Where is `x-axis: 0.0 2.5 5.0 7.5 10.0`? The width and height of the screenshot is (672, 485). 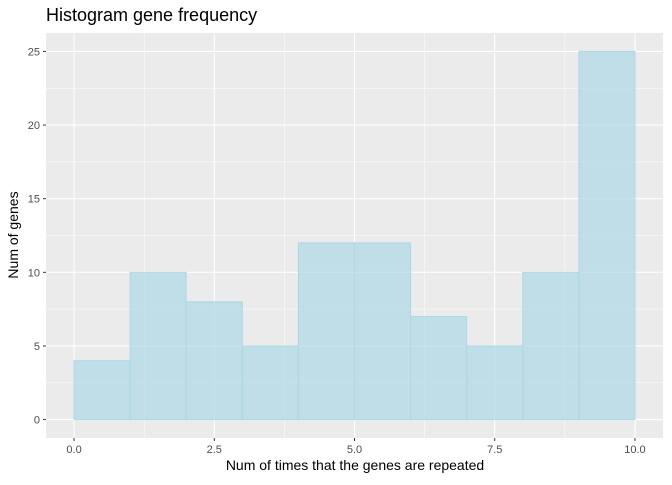
x-axis: 0.0 2.5 5.0 7.5 10.0 is located at coordinates (356, 447).